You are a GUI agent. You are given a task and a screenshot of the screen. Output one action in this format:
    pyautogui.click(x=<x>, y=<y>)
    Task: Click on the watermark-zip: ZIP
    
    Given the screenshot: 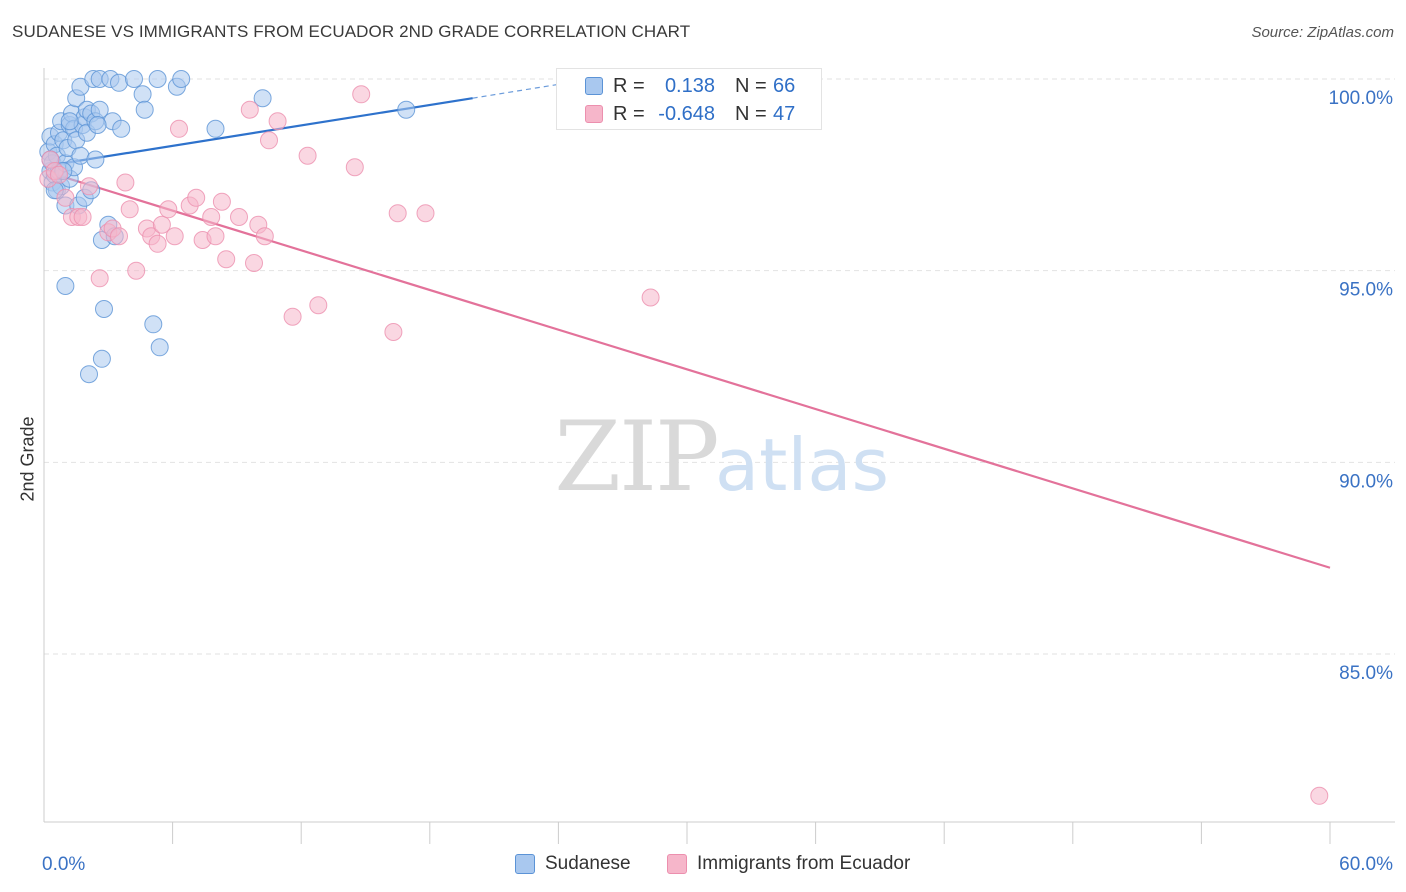 What is the action you would take?
    pyautogui.click(x=635, y=457)
    